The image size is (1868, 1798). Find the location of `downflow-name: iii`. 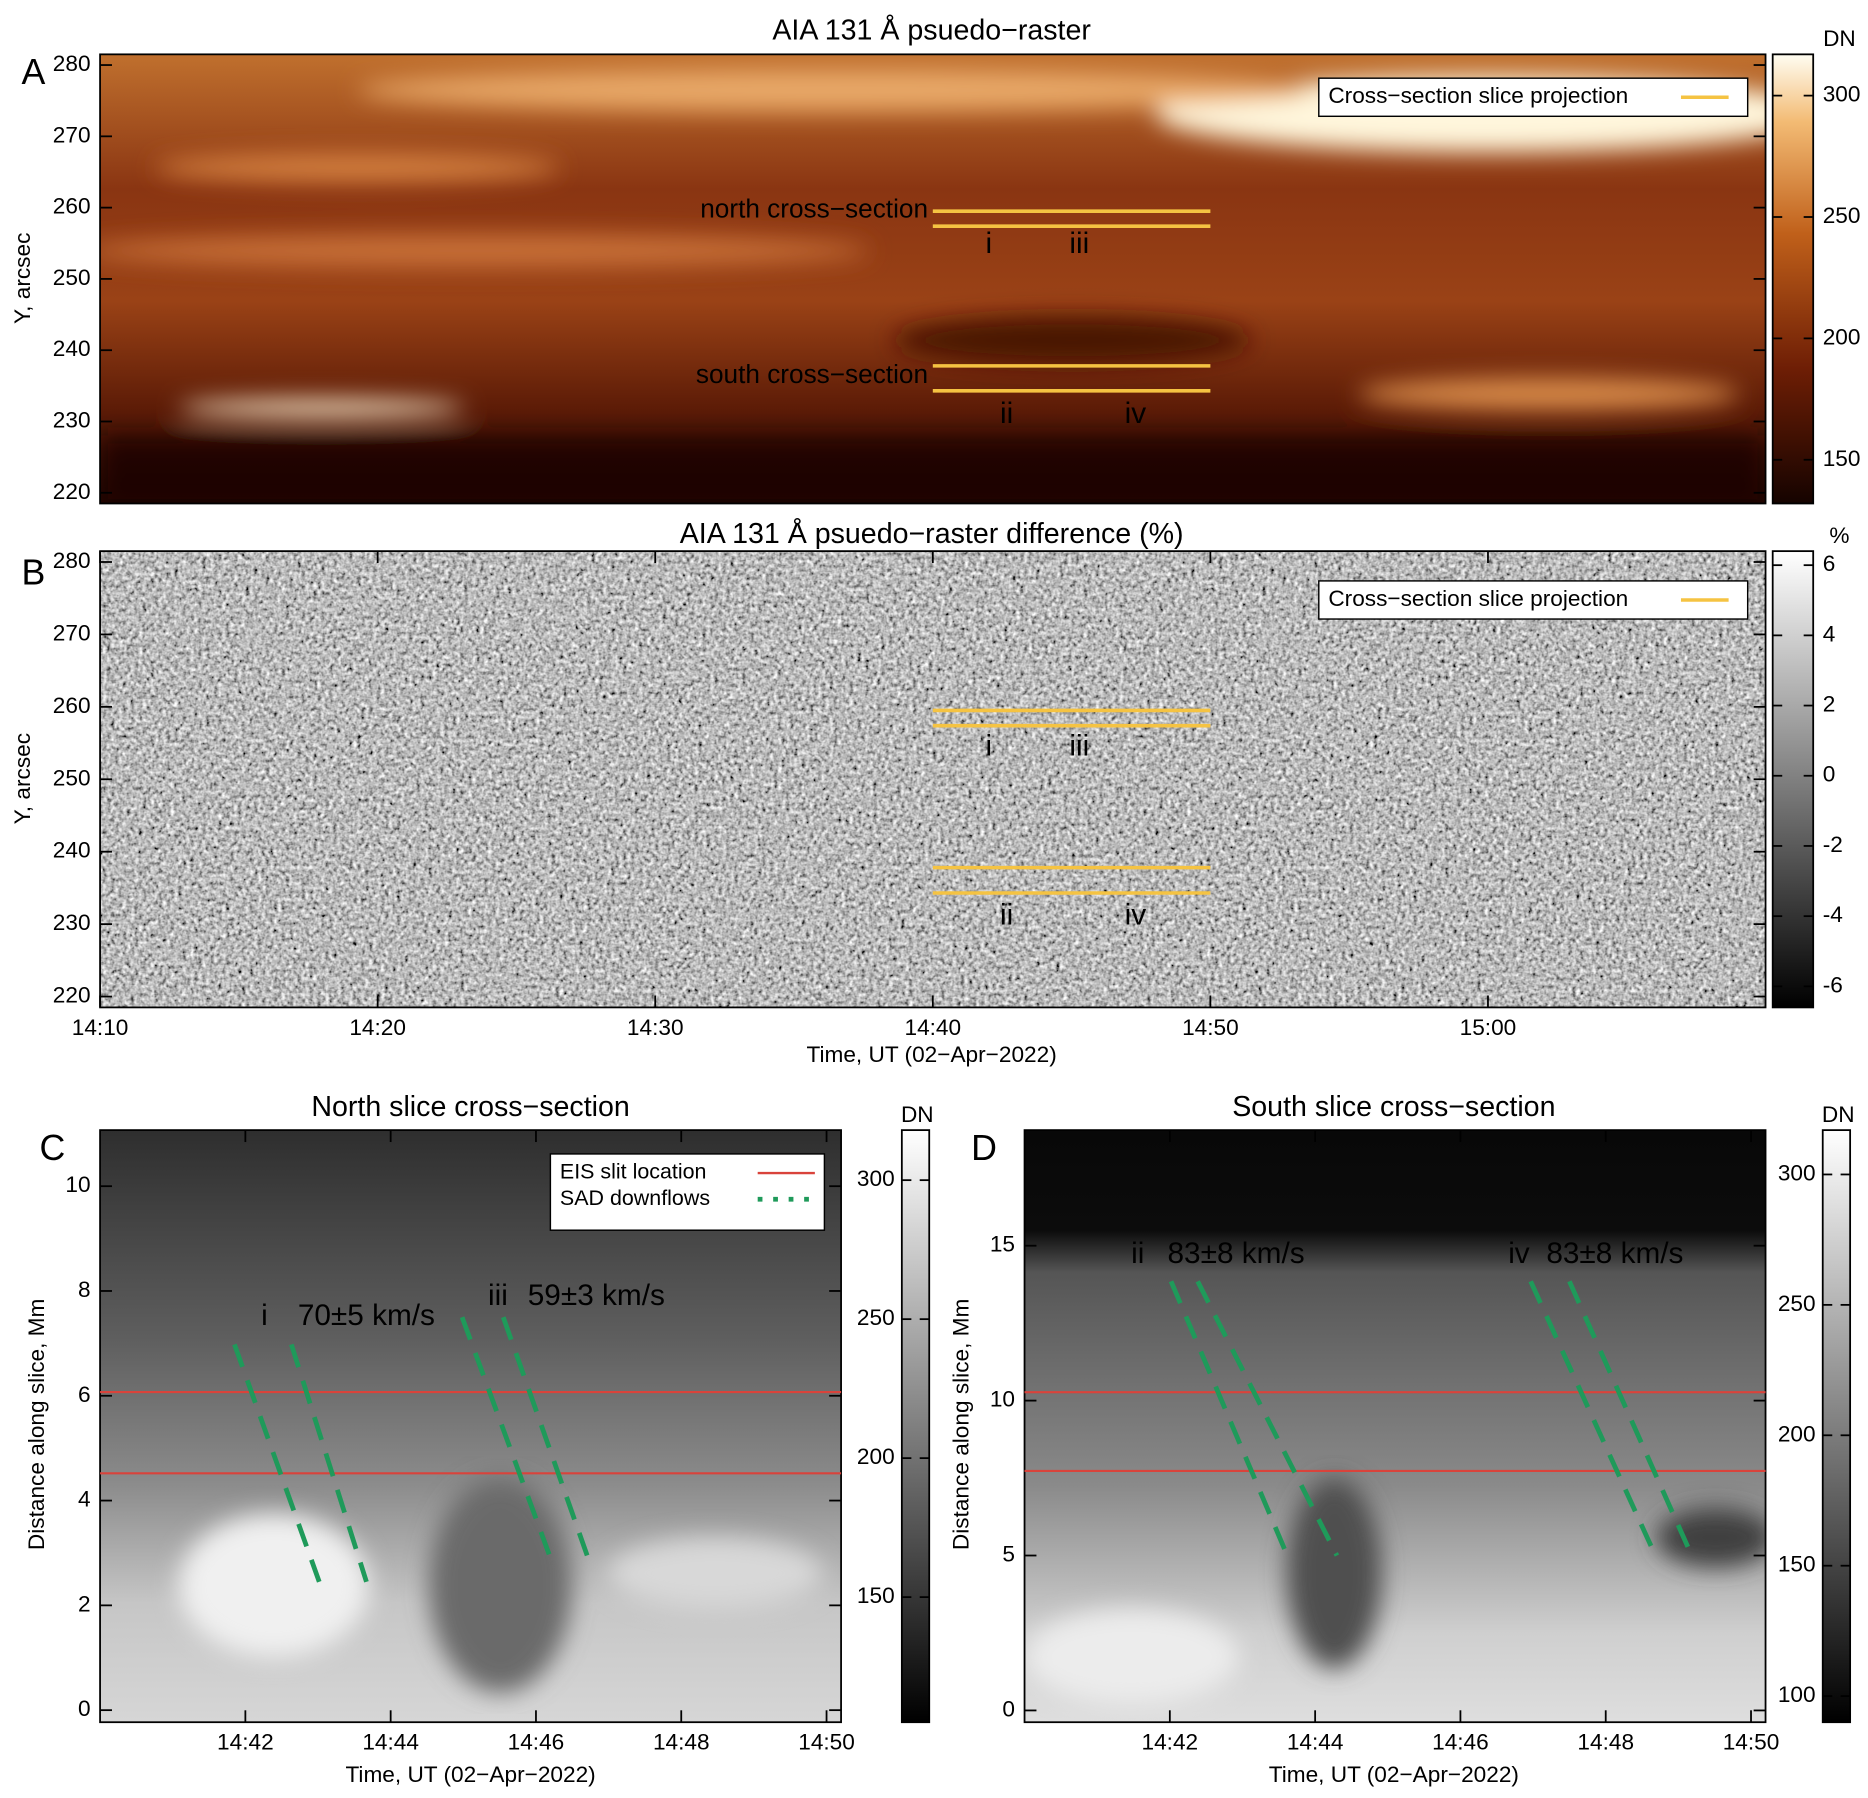

downflow-name: iii is located at coordinates (498, 1295).